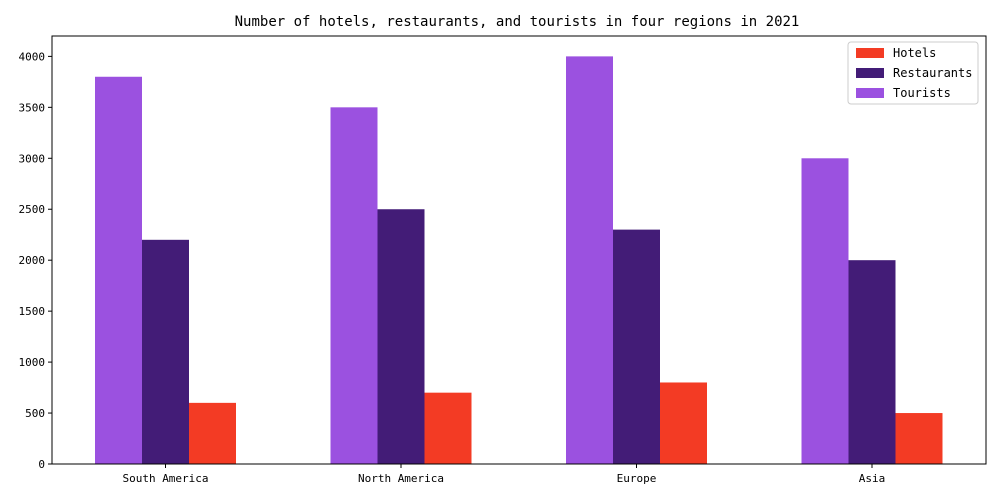 This screenshot has height=500, width=1000. What do you see at coordinates (32, 56) in the screenshot?
I see `y-tick-label: 4000` at bounding box center [32, 56].